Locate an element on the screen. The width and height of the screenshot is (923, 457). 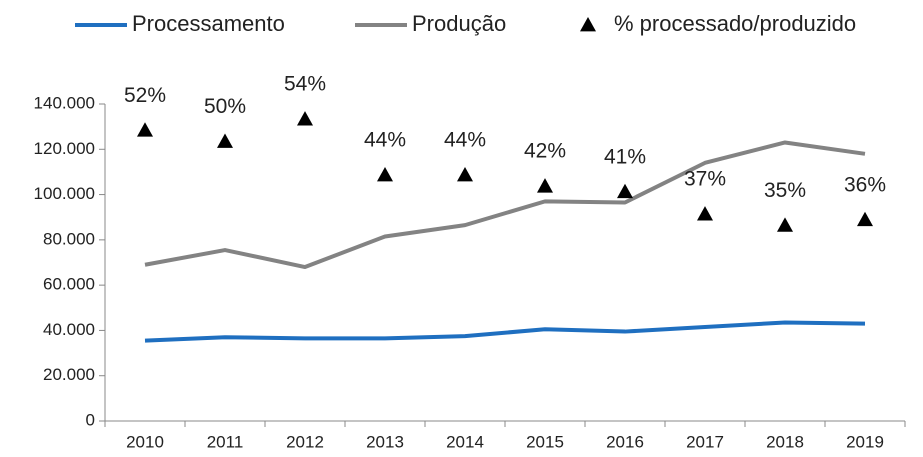
x-tick-label: 2011 is located at coordinates (225, 441).